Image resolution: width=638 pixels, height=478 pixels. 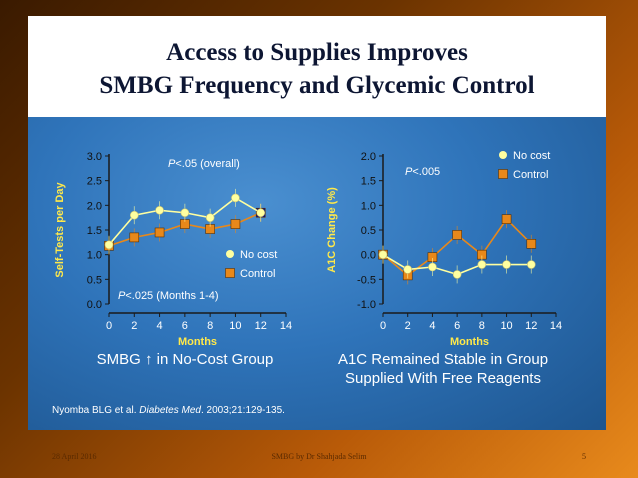 What do you see at coordinates (368, 182) in the screenshot?
I see `chart2-y-tick-label: 1.5` at bounding box center [368, 182].